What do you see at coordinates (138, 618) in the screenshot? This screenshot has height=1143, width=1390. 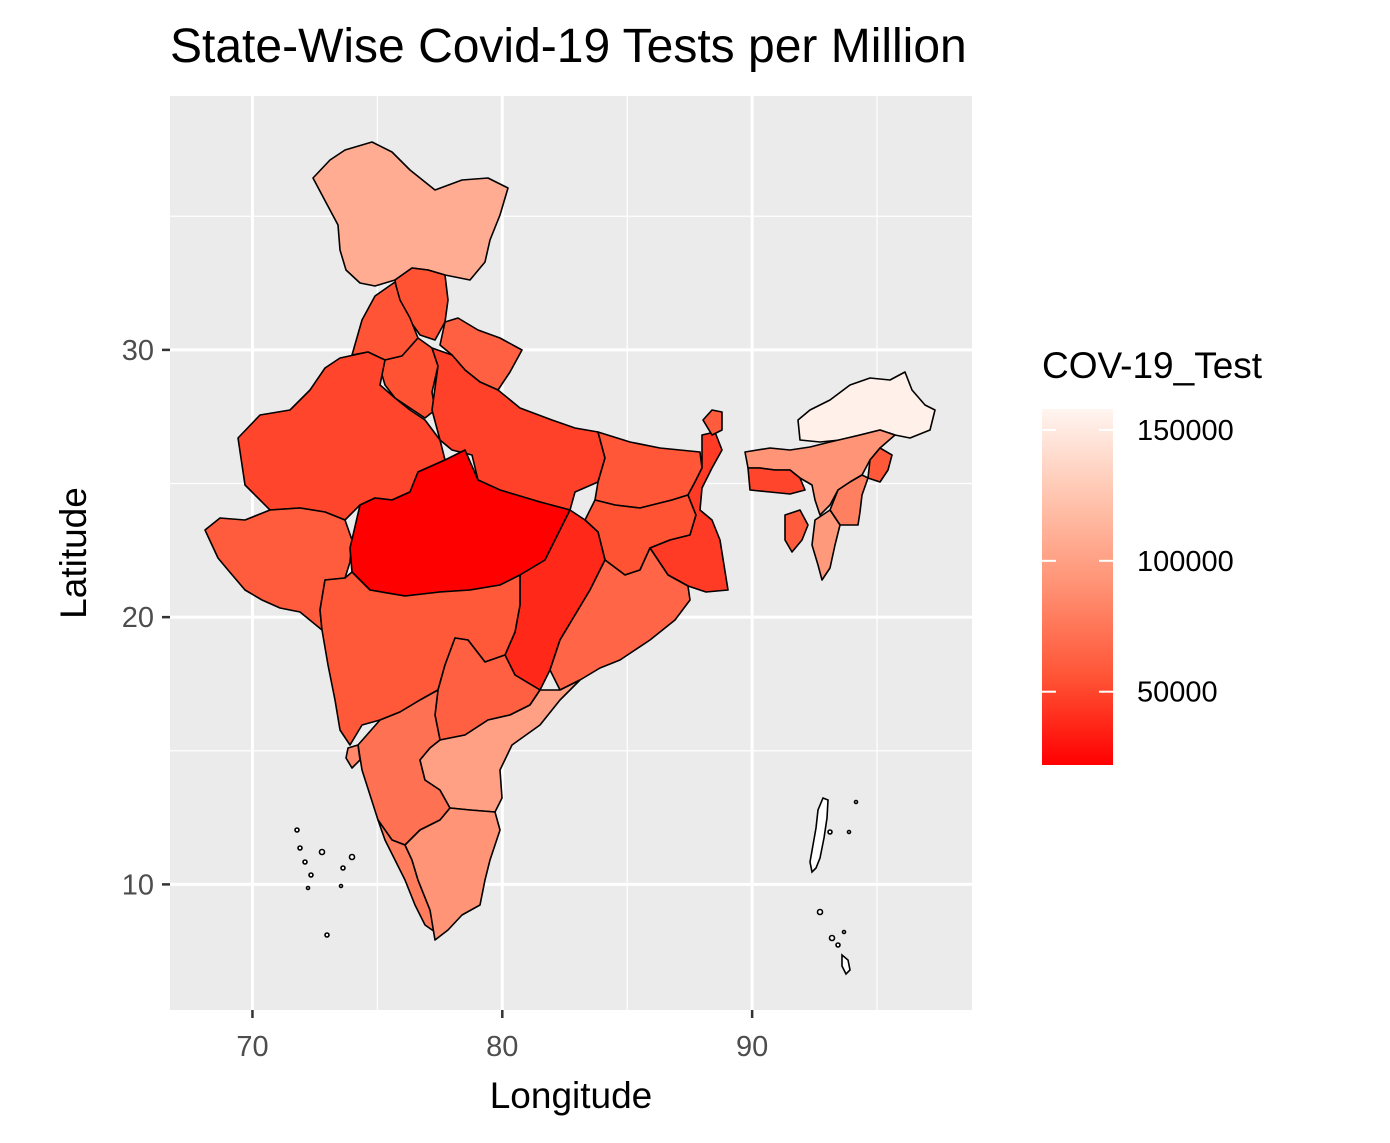 I see `y-tick-label: 20` at bounding box center [138, 618].